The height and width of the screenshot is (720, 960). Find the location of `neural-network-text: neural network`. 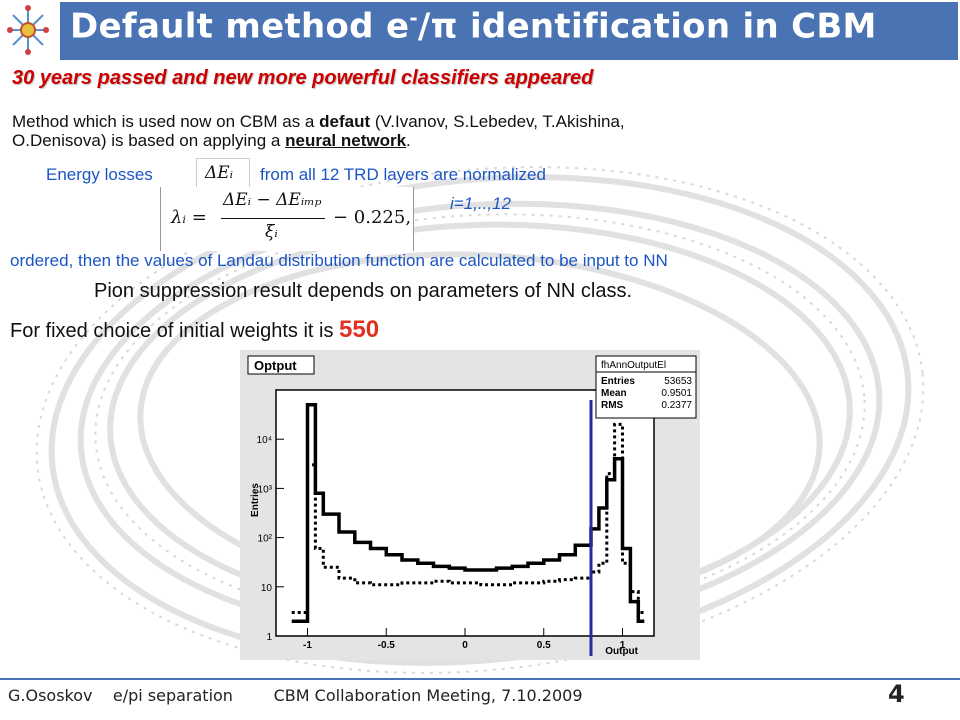

neural-network-text: neural network is located at coordinates (346, 140).